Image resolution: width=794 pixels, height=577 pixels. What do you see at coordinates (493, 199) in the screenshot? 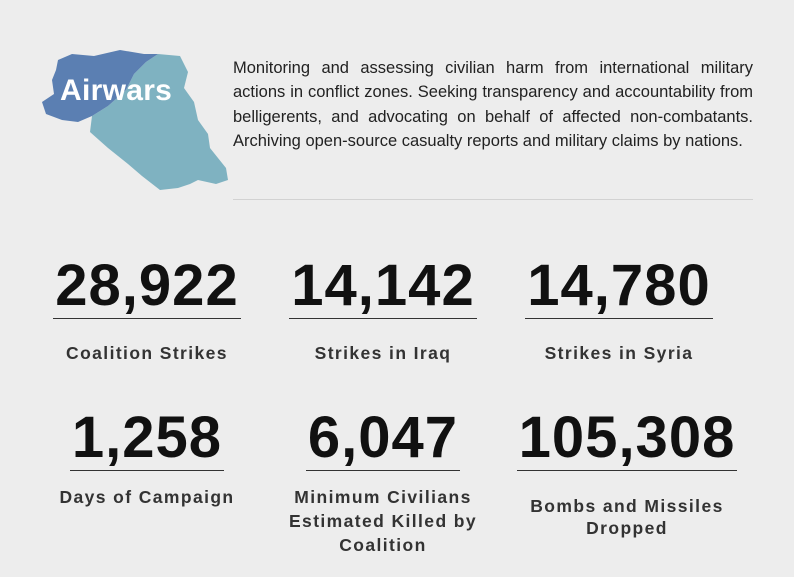
I see `section-divider` at bounding box center [493, 199].